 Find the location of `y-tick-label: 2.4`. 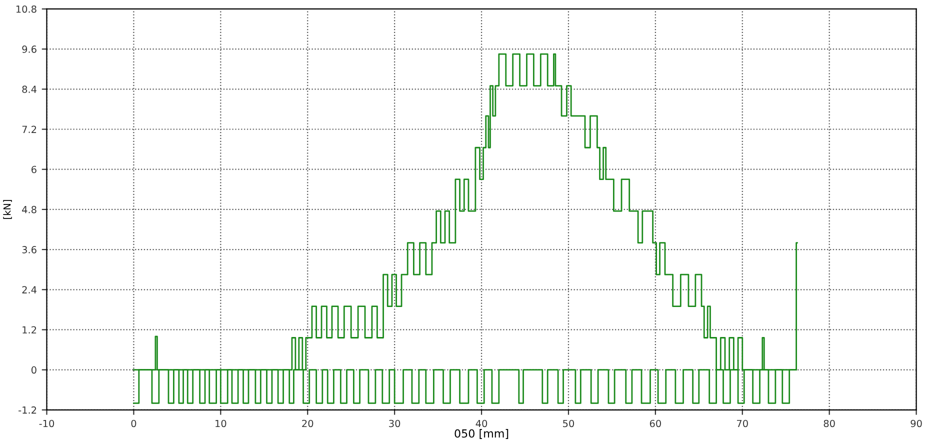

y-tick-label: 2.4 is located at coordinates (29, 290).